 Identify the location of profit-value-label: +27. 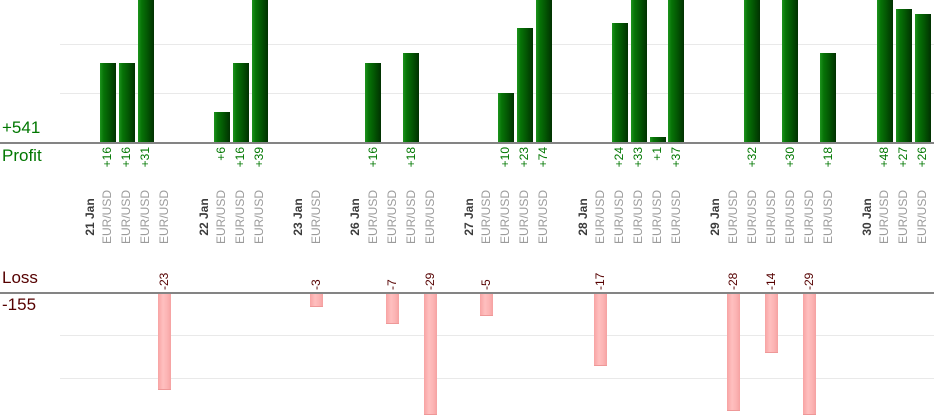
(903, 157).